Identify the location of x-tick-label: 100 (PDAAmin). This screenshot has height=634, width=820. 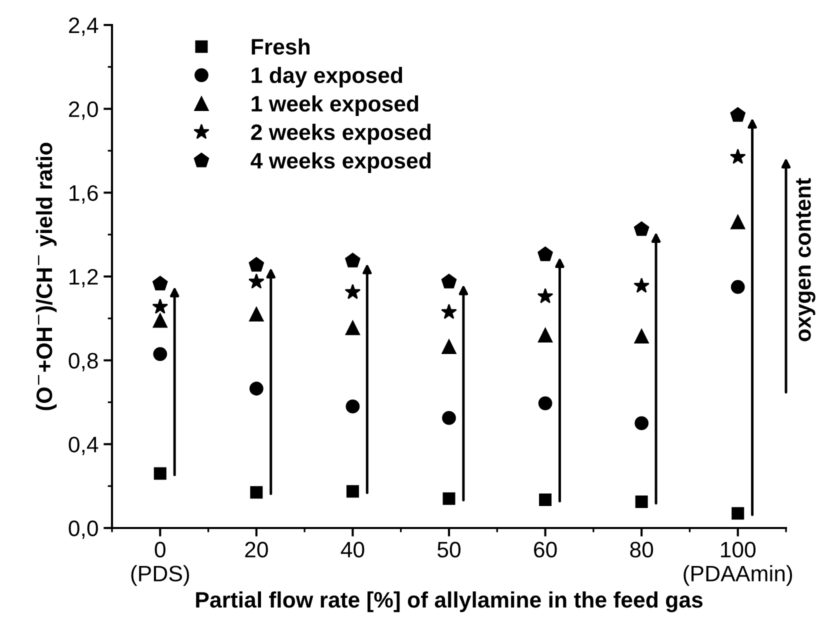
(738, 564).